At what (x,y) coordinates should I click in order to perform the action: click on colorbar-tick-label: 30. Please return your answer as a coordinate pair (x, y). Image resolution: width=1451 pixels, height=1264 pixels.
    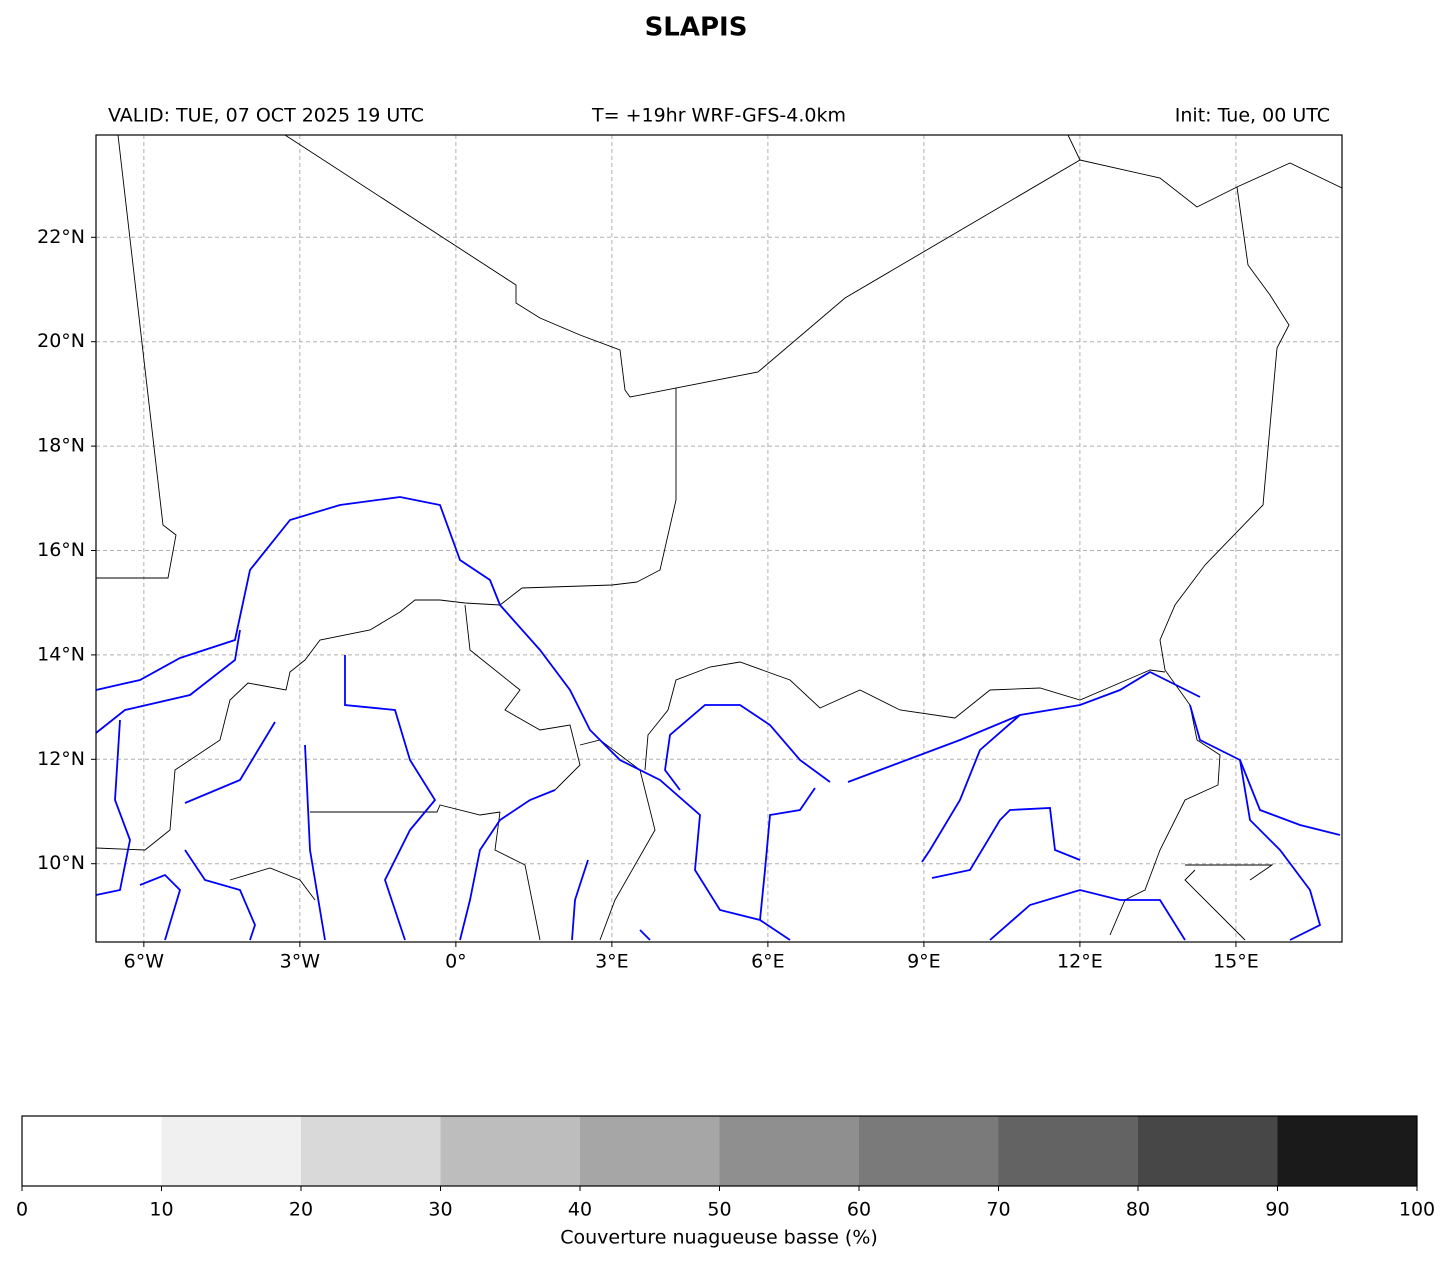
    Looking at the image, I should click on (440, 1210).